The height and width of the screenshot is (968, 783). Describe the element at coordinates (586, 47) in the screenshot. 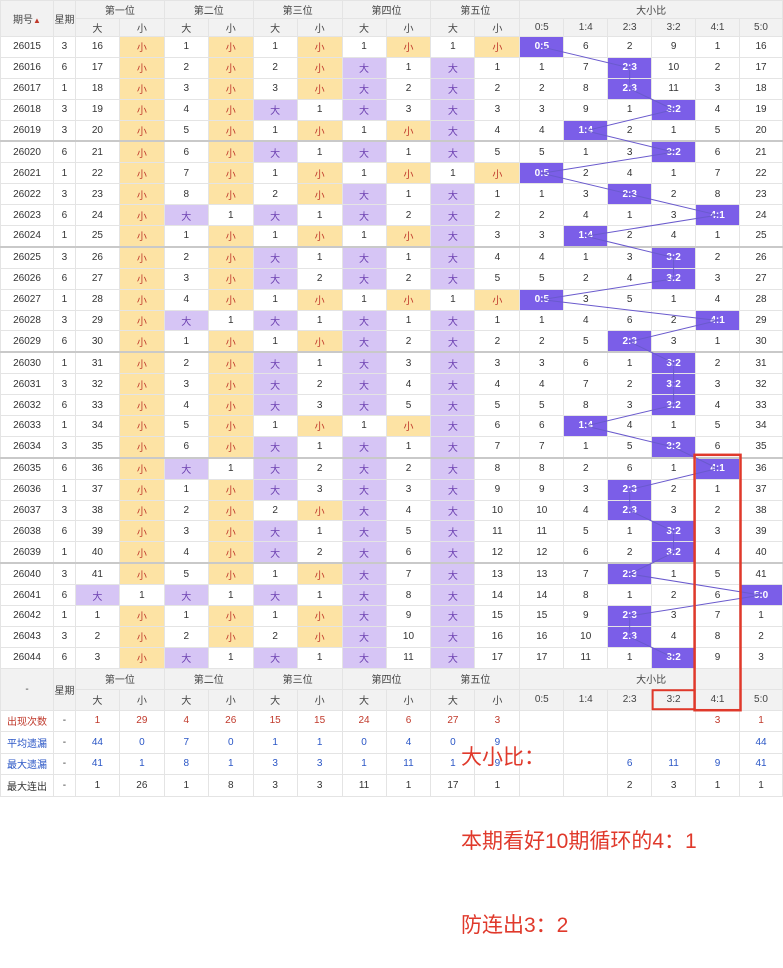

I see `ratio-miss-cell: 6` at that location.